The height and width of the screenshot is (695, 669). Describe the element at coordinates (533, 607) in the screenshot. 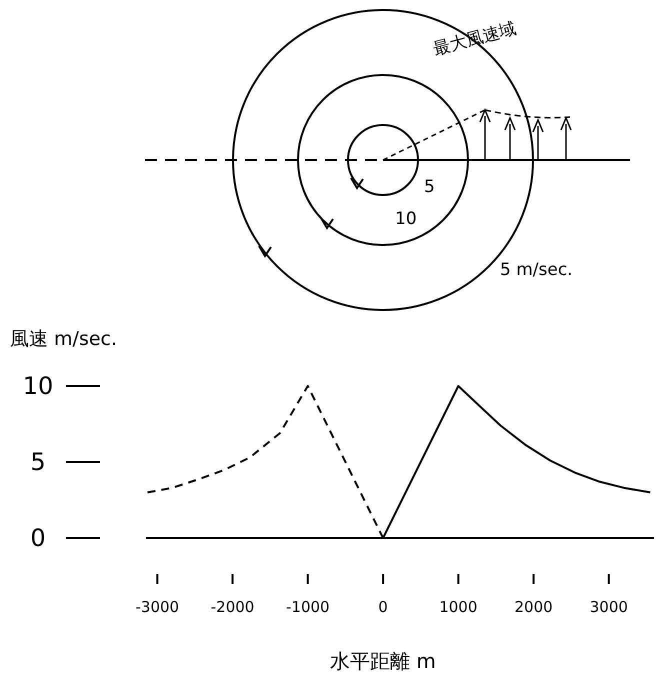

I see `x-tick-label: 2000` at that location.